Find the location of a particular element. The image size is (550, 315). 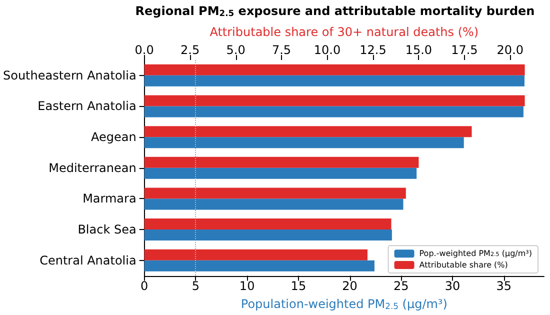

x-tick-label: 25 is located at coordinates (401, 285).